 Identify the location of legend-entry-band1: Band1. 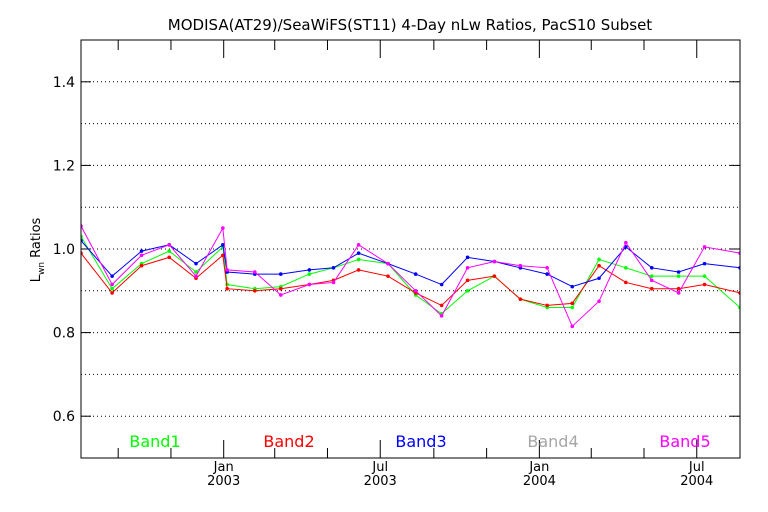
(154, 441).